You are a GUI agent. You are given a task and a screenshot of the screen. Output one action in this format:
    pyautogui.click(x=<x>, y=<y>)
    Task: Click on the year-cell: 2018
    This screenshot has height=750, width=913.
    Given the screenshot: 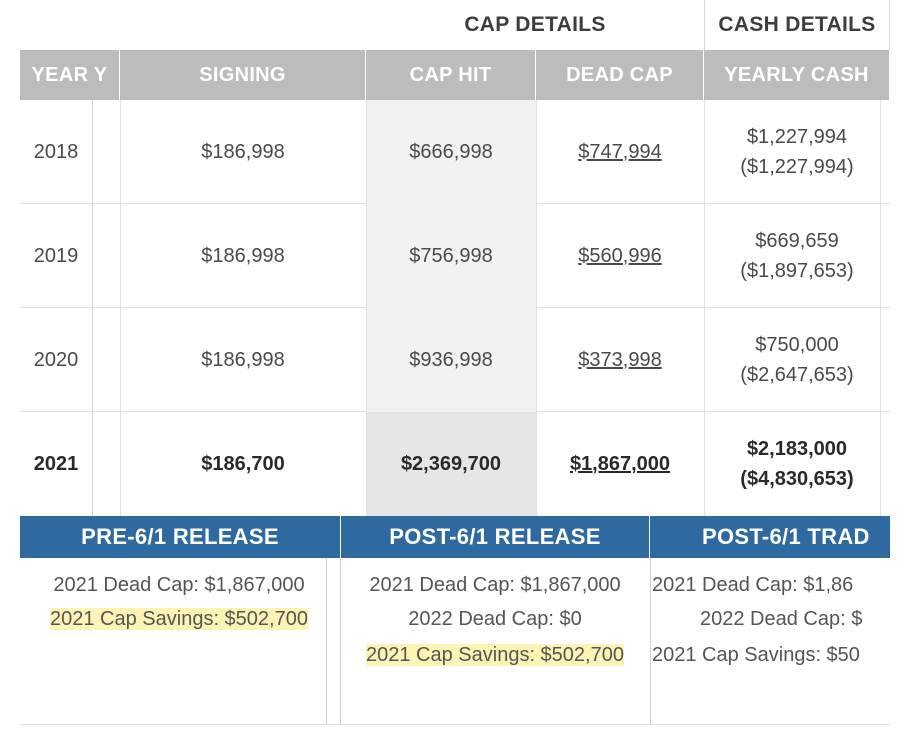 What is the action you would take?
    pyautogui.click(x=56, y=151)
    